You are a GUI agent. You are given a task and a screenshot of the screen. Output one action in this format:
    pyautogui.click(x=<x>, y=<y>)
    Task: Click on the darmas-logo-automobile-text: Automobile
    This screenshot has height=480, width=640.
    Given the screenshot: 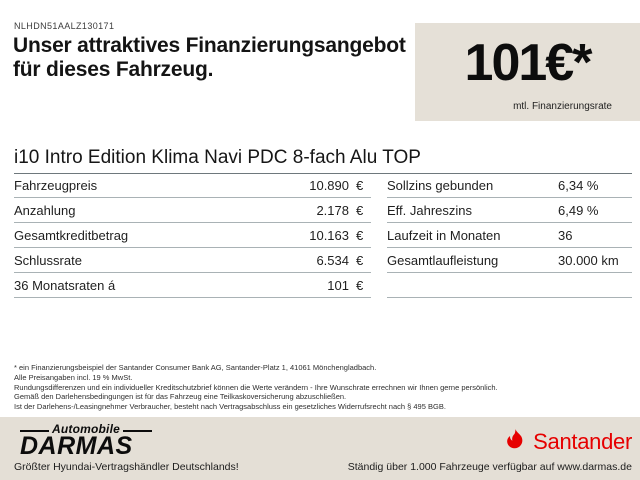 What is the action you would take?
    pyautogui.click(x=86, y=429)
    